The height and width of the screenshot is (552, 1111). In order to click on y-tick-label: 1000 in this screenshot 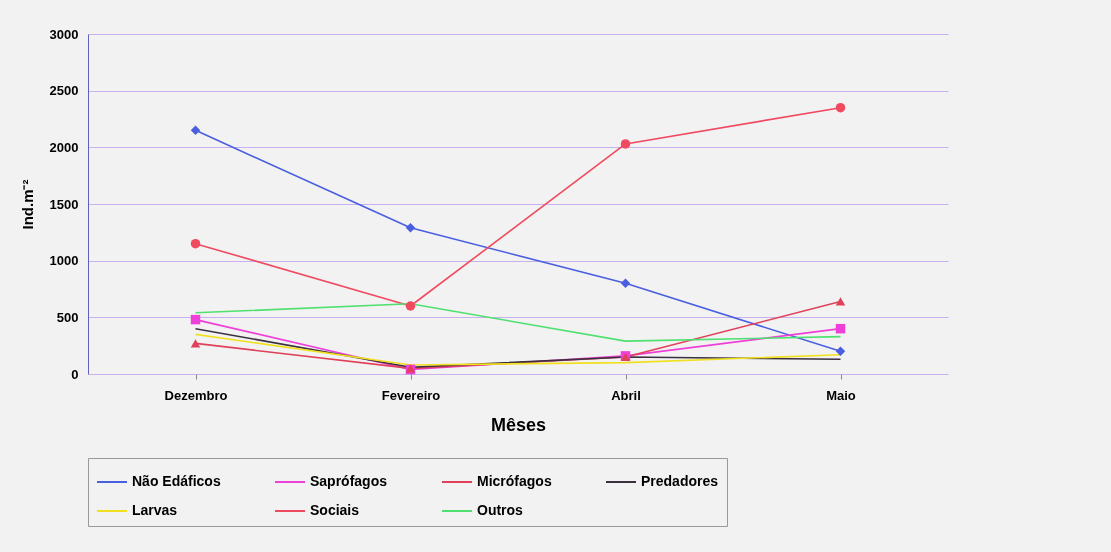, I will do `click(64, 261)`.